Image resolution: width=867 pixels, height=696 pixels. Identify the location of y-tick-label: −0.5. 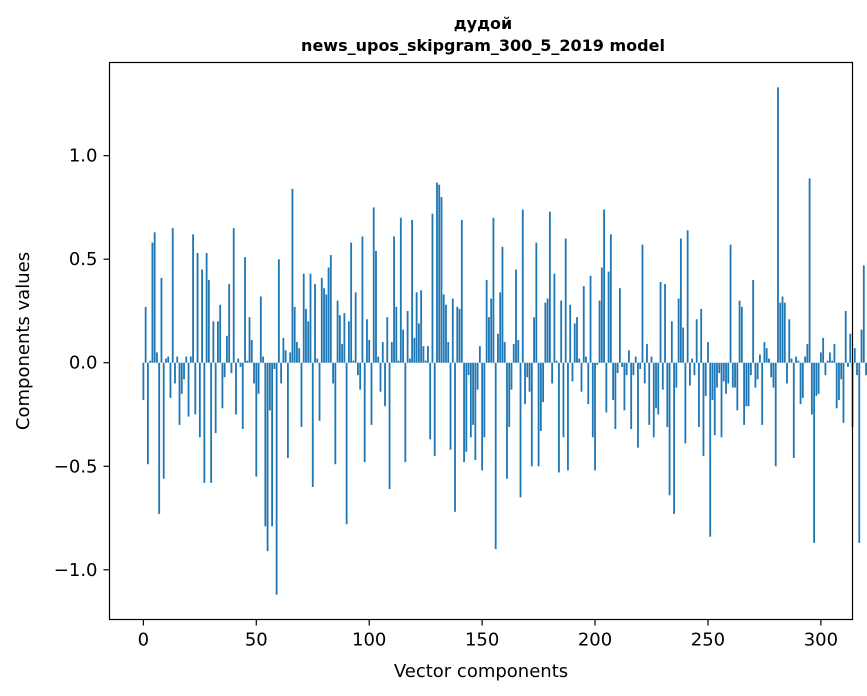
(76, 466).